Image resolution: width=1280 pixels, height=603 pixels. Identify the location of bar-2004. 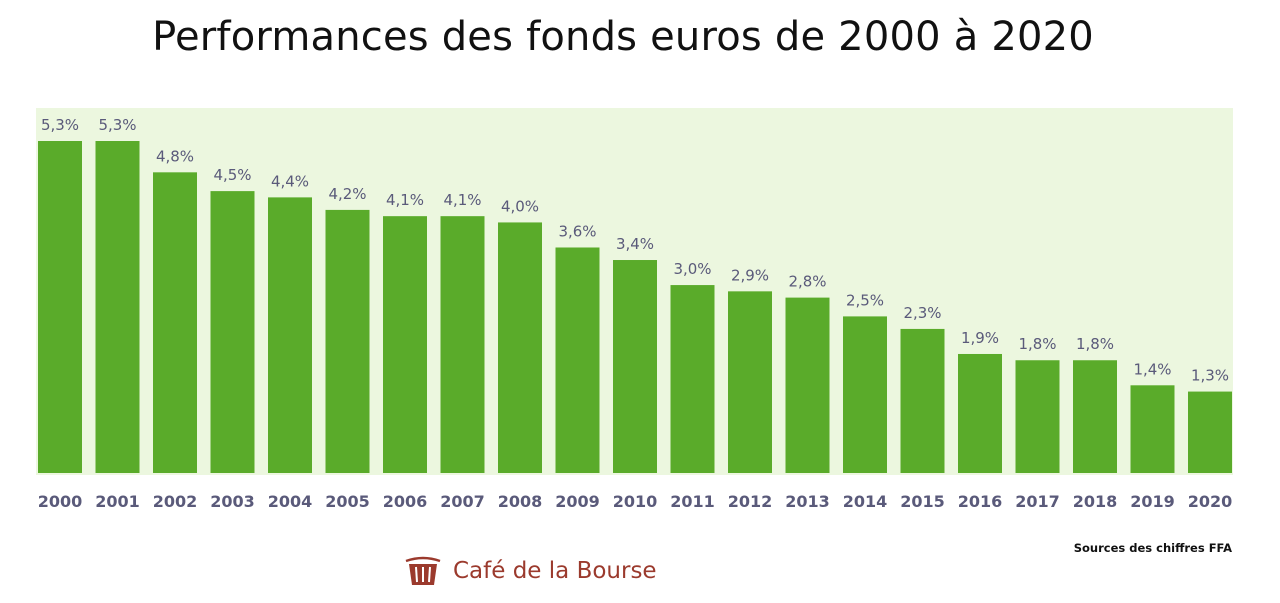
(290, 335).